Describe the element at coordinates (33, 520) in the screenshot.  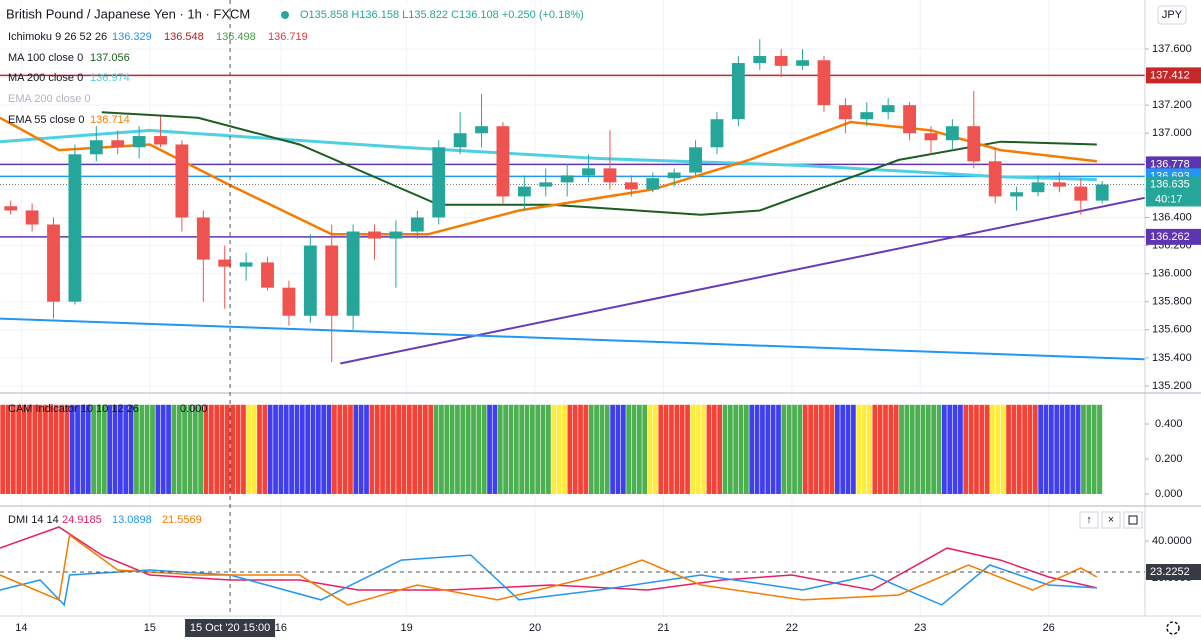
I see `dmi-legend: DMI 14 14` at that location.